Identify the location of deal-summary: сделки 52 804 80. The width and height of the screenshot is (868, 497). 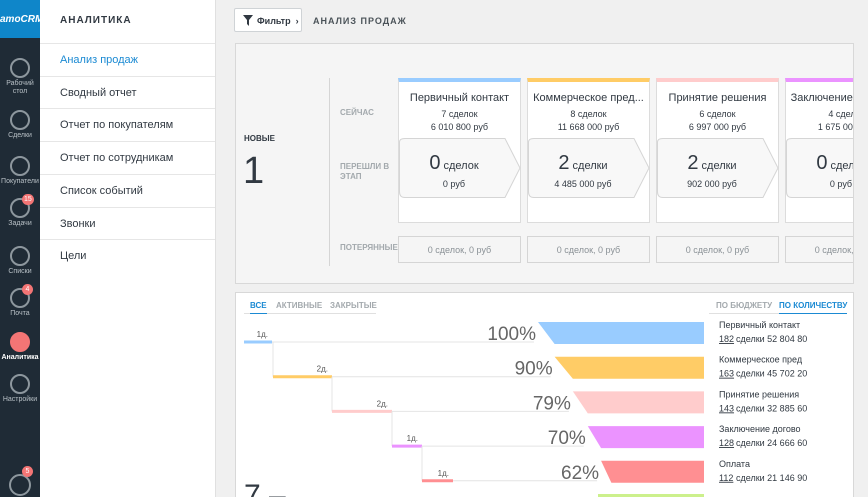
(771, 339).